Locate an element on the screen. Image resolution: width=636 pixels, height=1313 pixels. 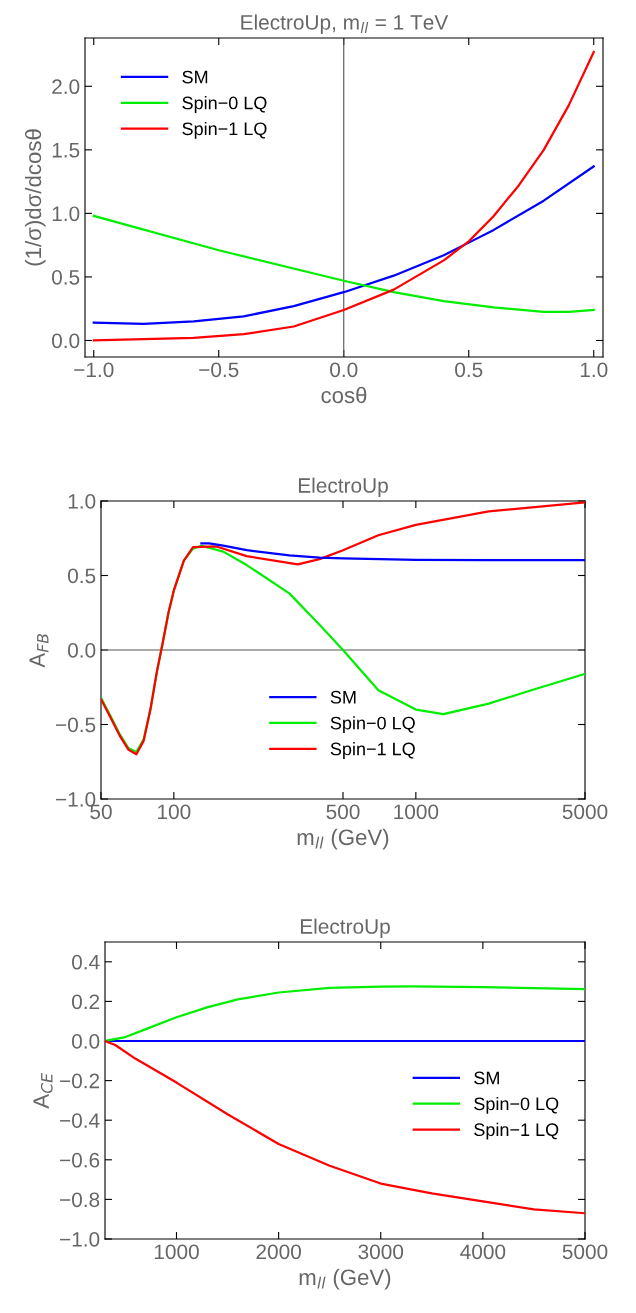
y-tick-label: −0.2 is located at coordinates (80, 1081).